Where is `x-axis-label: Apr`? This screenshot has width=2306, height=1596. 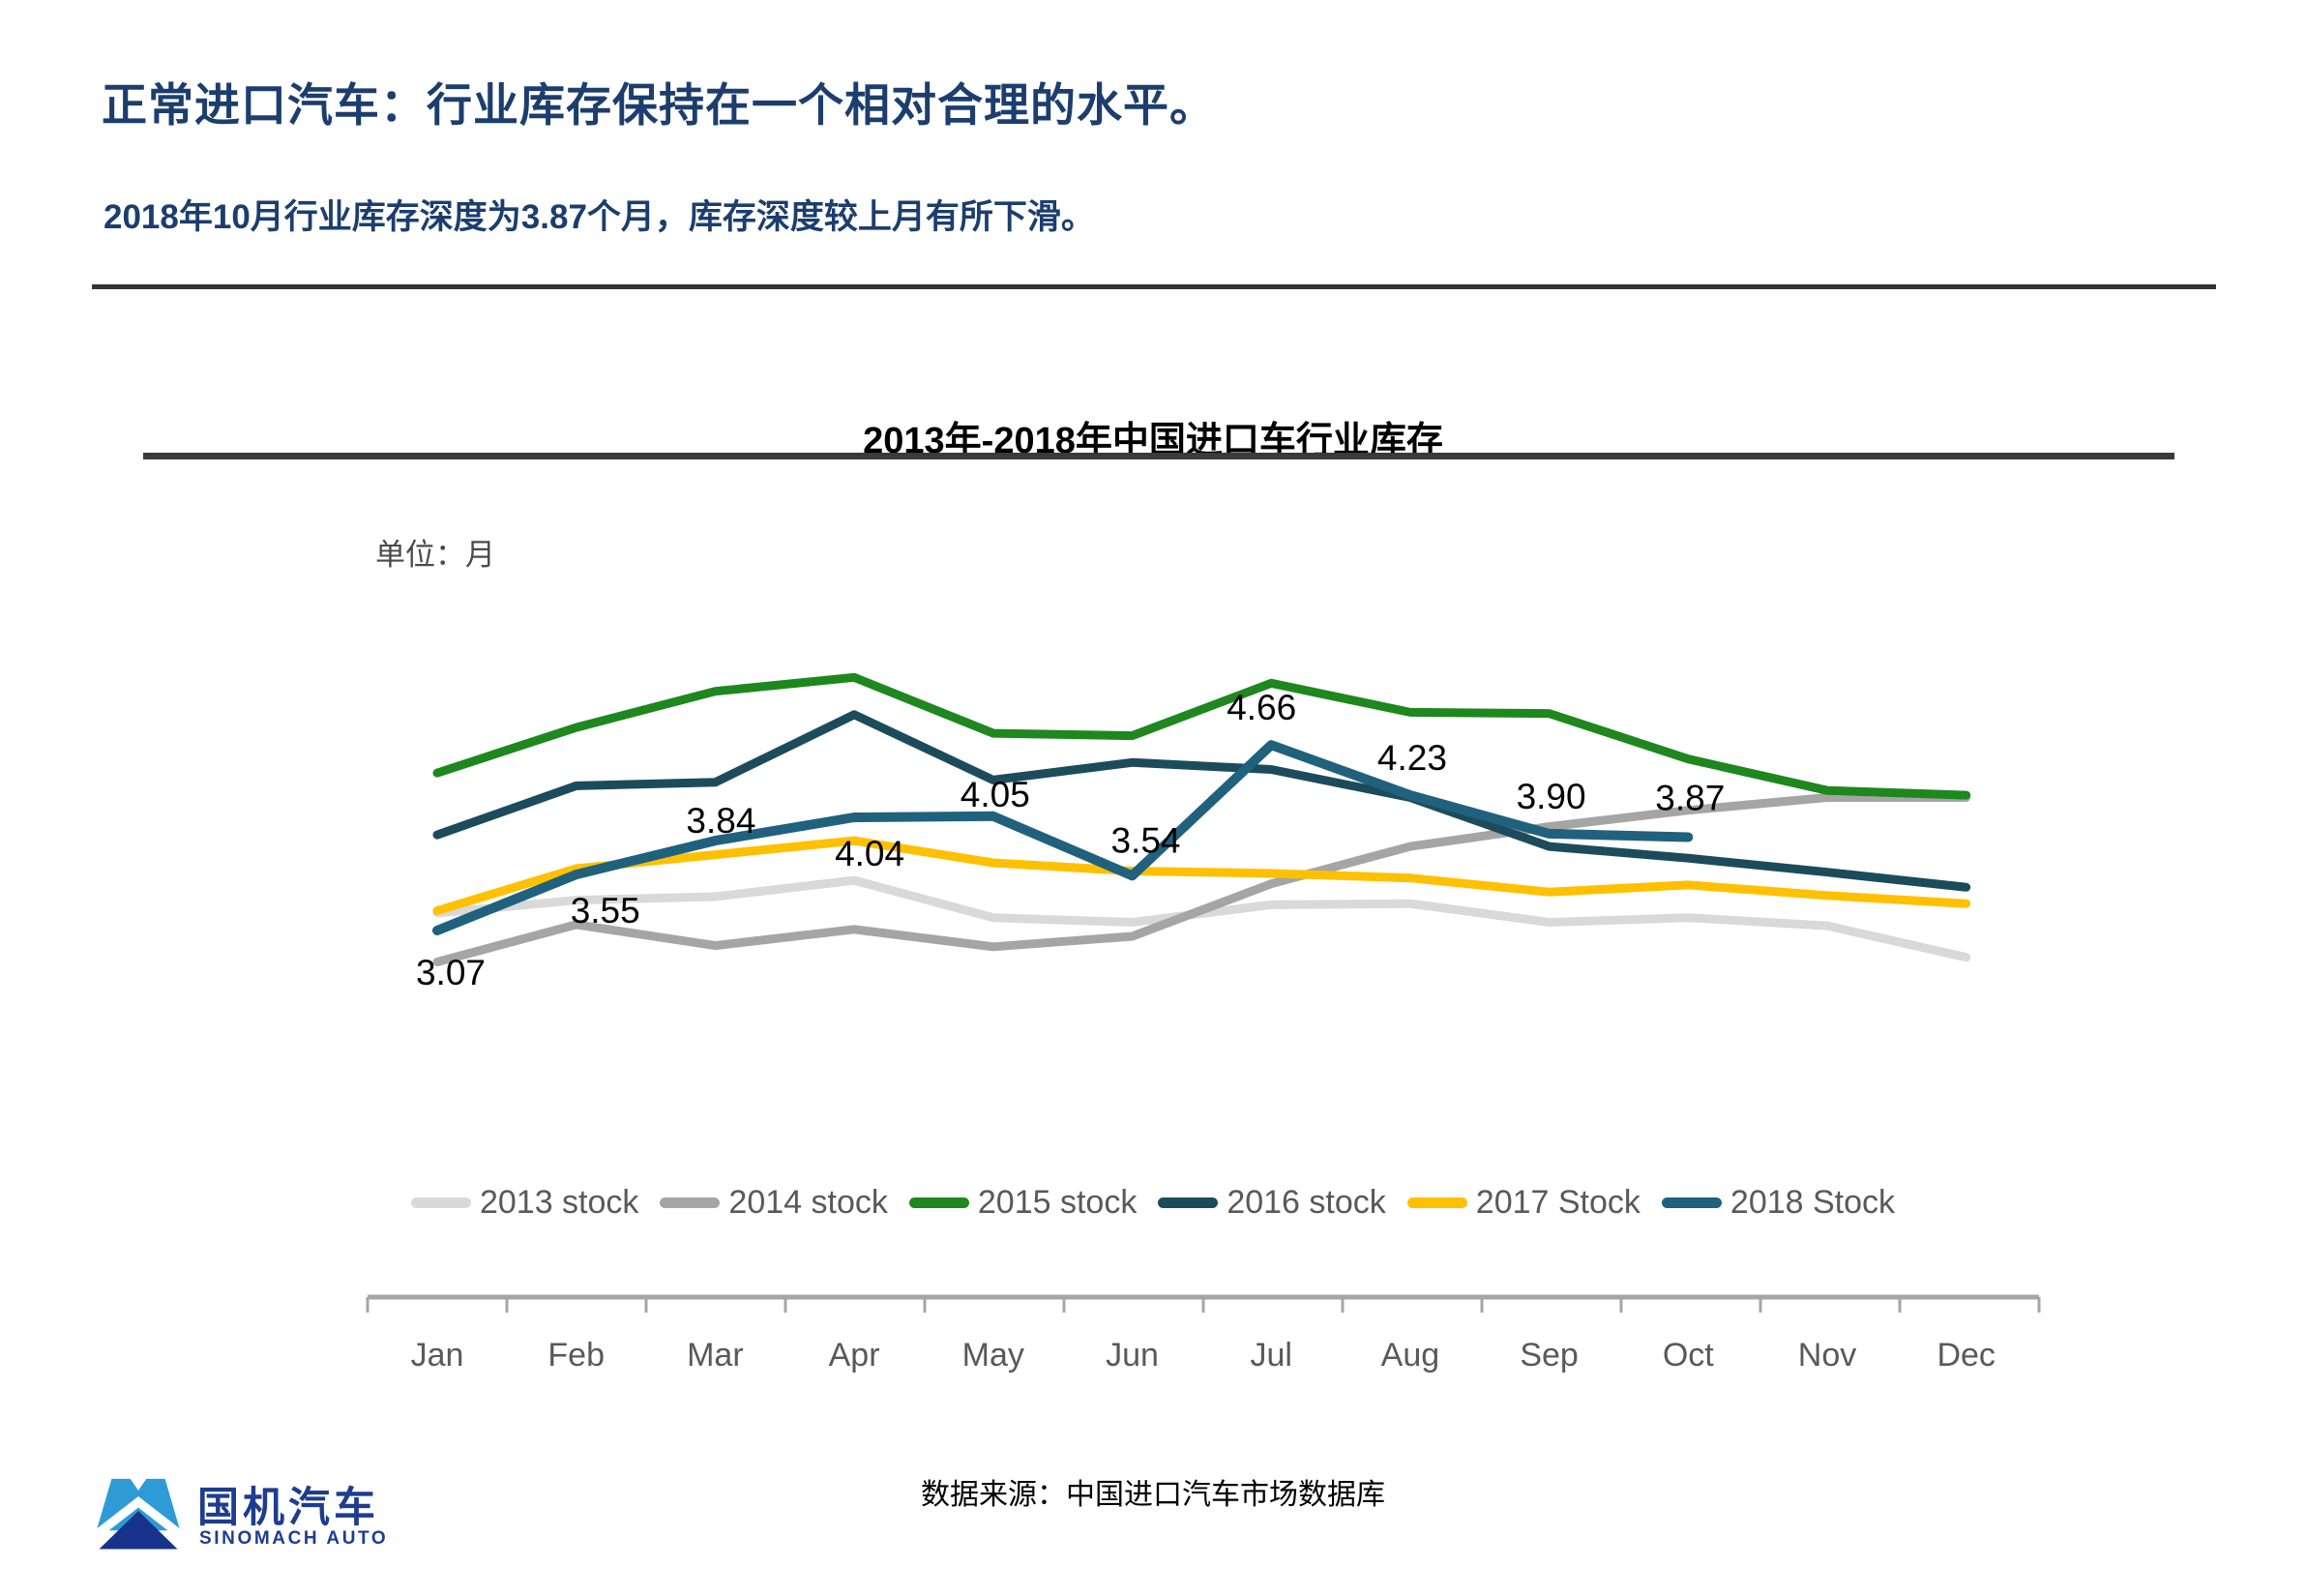
x-axis-label: Apr is located at coordinates (854, 1355).